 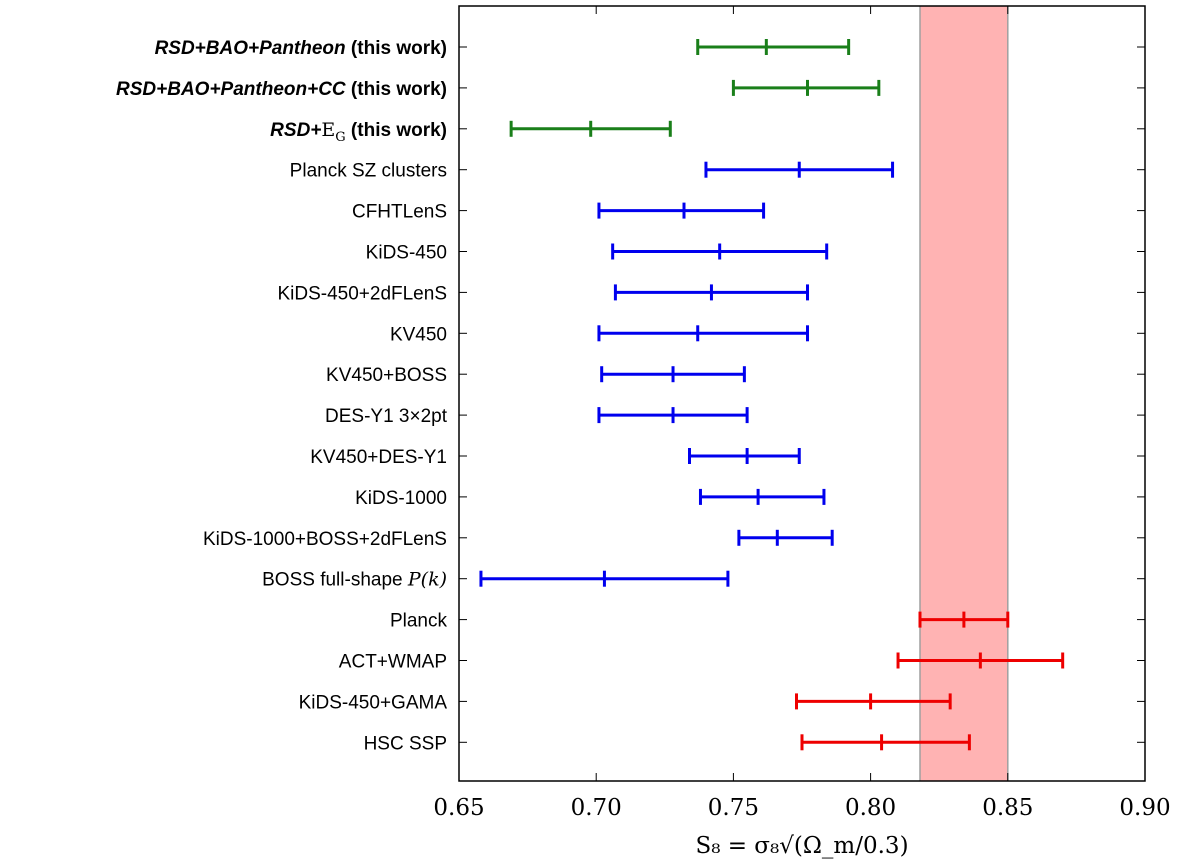 I want to click on row-label-main: Planck SZ clusters, so click(x=368, y=171).